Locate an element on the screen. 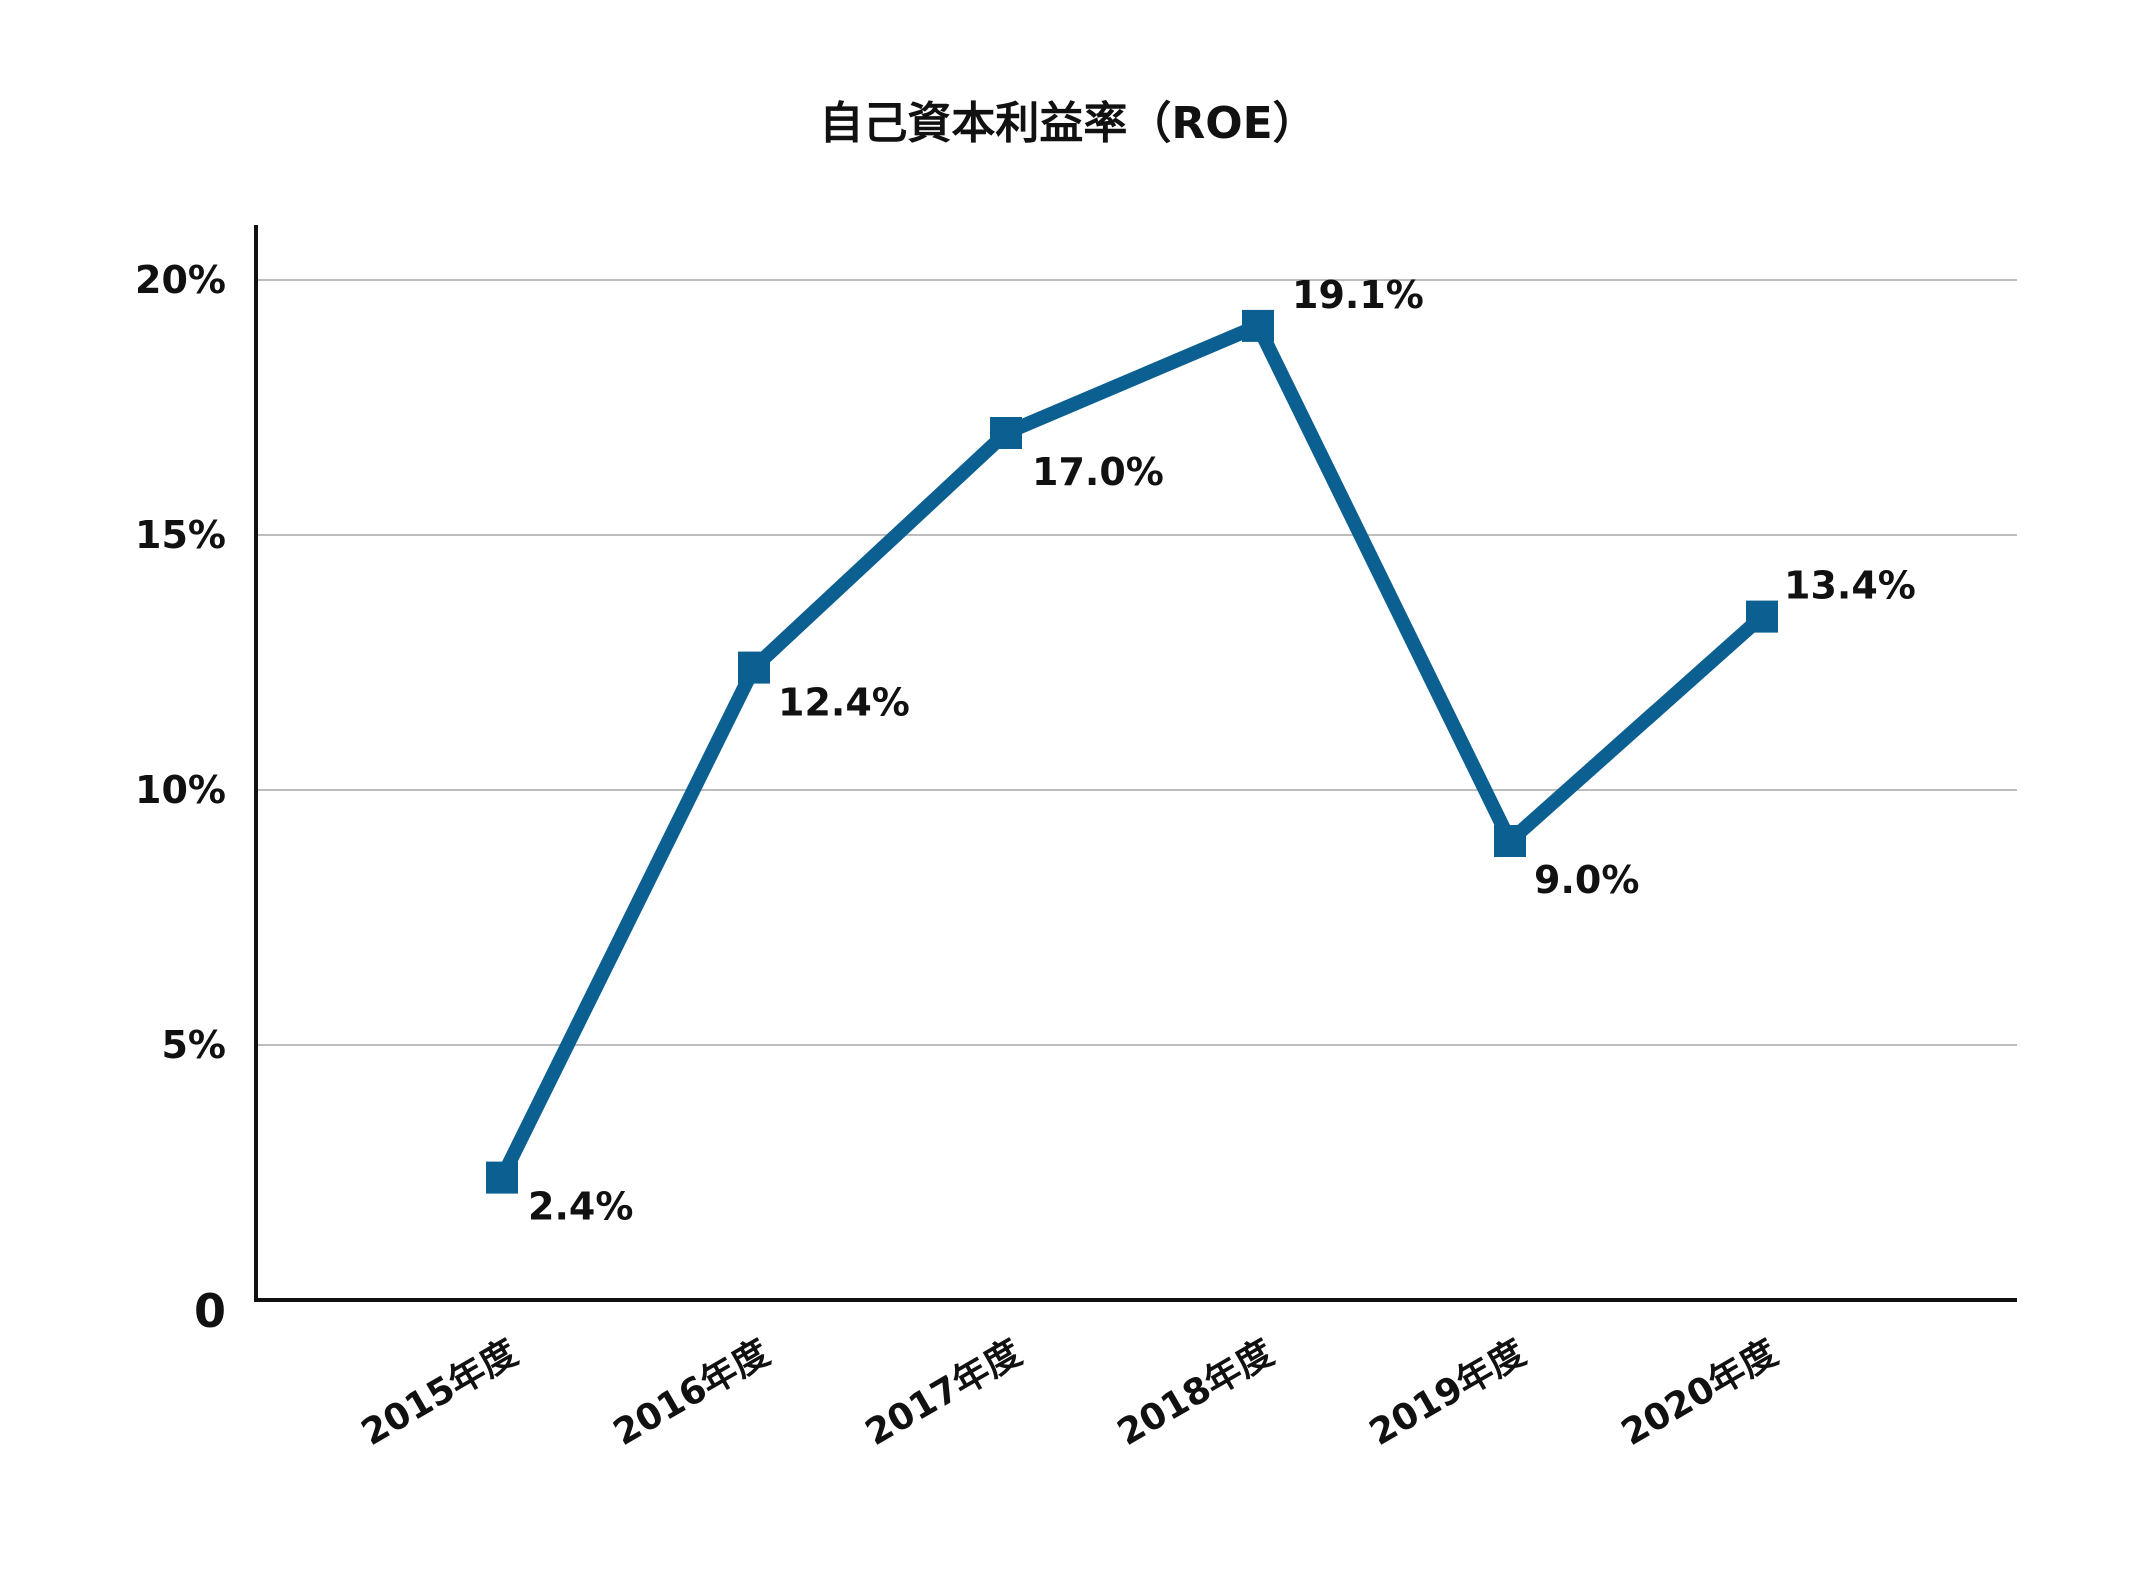  y-tick-label: 10% is located at coordinates (180, 790).